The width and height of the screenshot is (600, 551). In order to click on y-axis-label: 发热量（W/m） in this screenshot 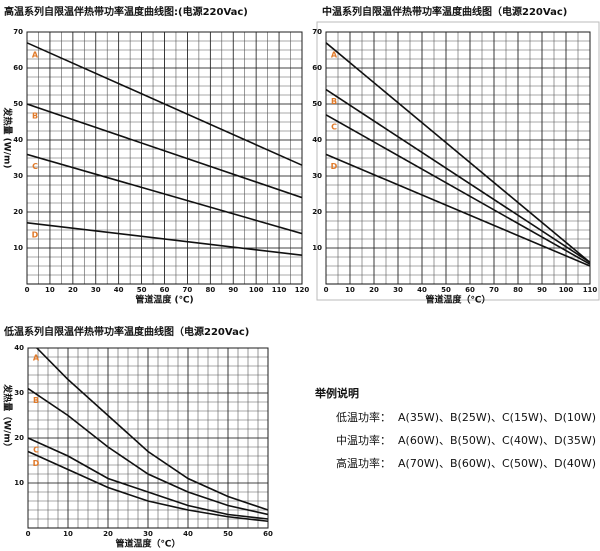, I will do `click(8, 417)`.